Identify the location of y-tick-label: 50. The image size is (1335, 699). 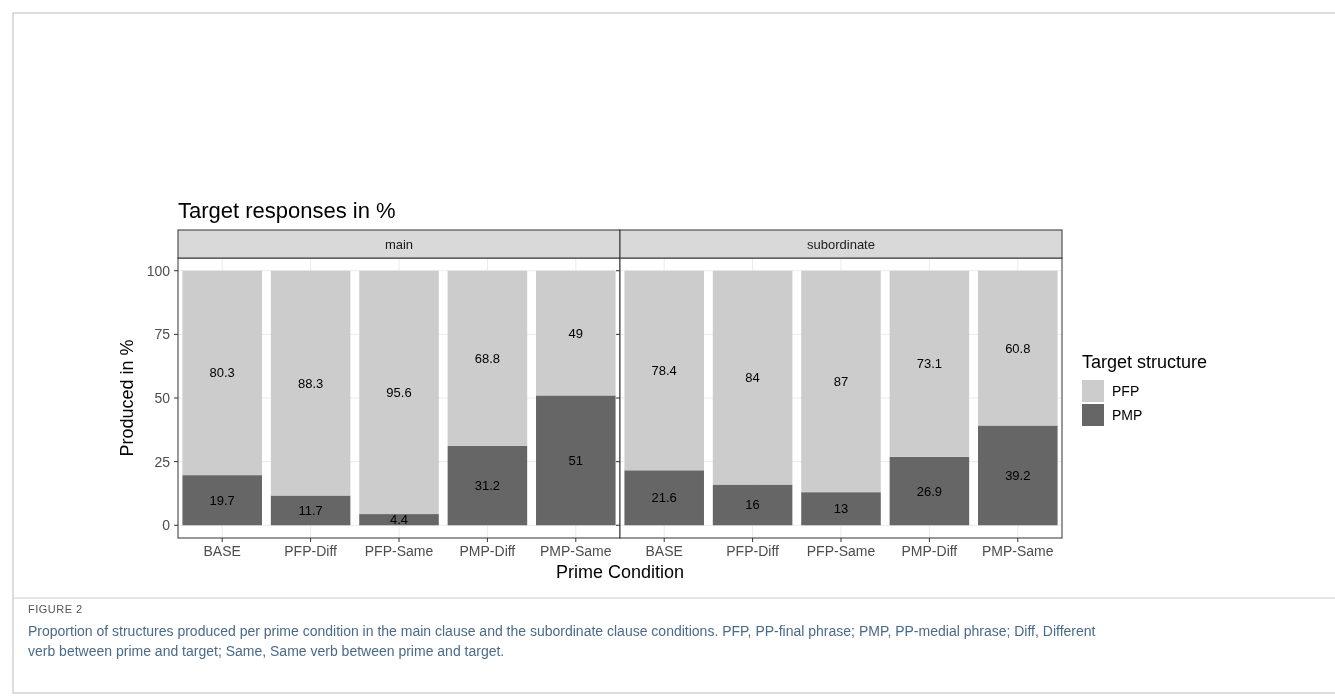
(162, 397).